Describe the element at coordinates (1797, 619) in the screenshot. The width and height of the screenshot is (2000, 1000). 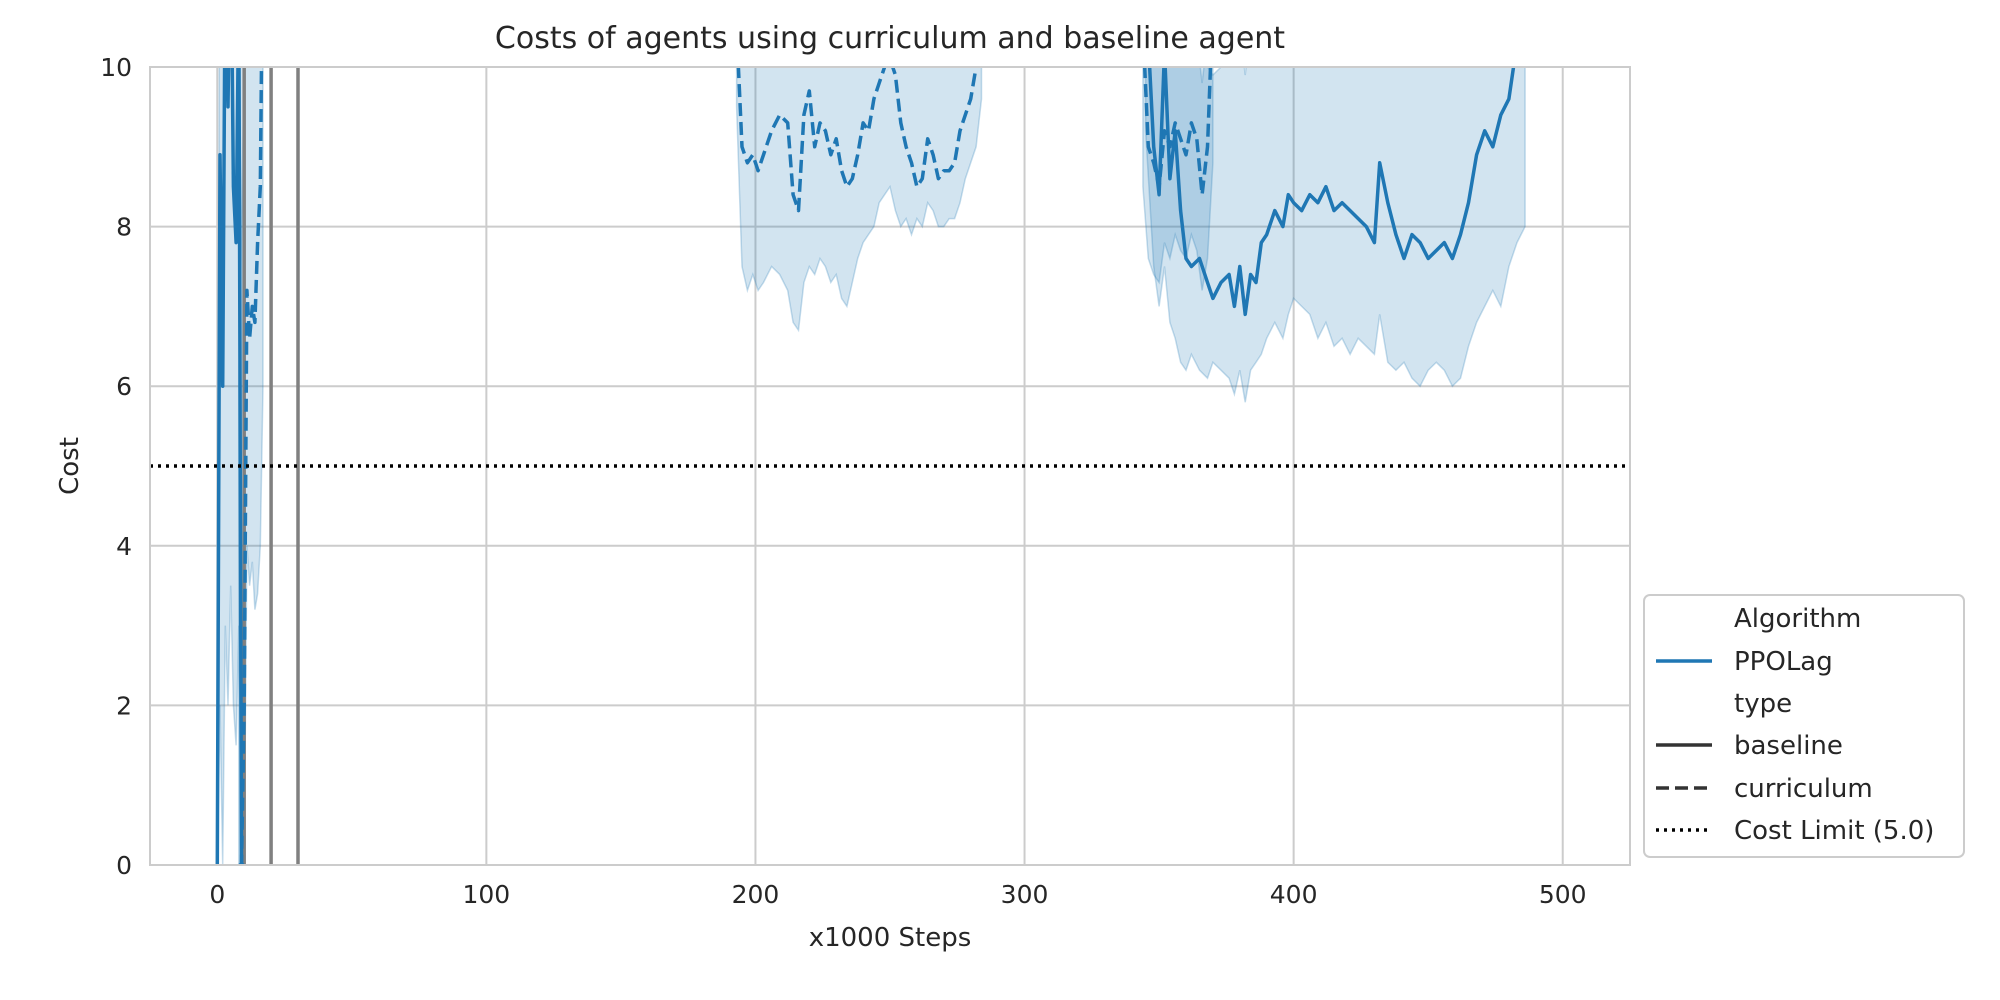
I see `legend-title-algorithm: Algorithm` at that location.